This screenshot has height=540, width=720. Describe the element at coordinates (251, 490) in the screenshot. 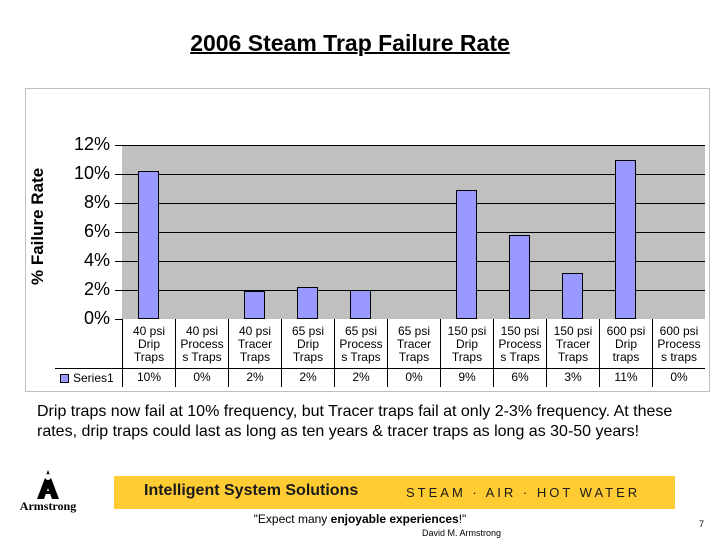

I see `banner-tagline: Intelligent System Solutions` at that location.